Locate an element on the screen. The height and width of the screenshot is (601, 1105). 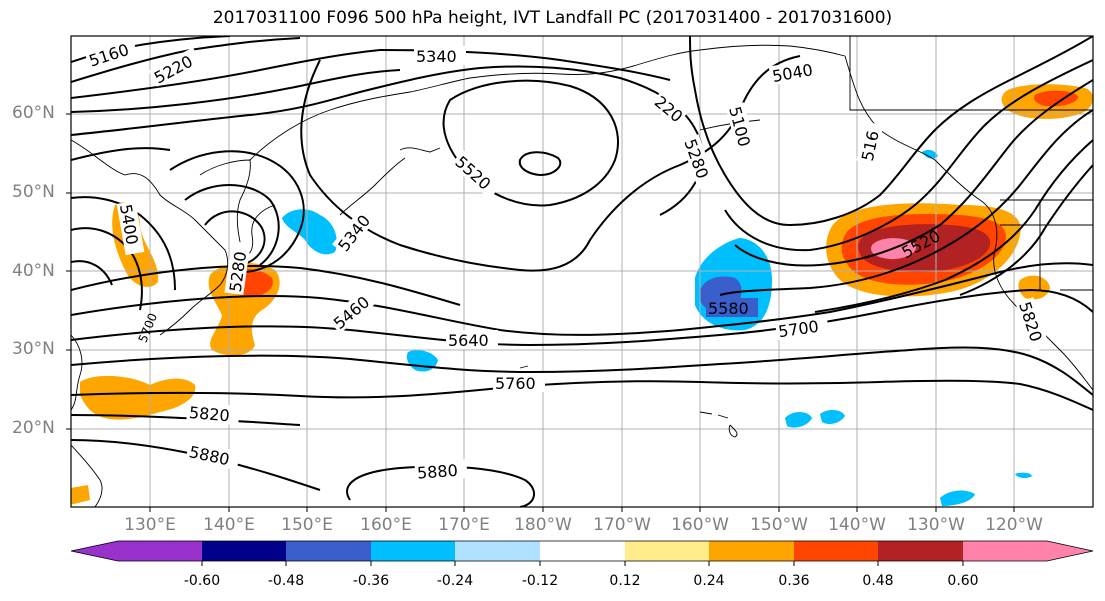
colorbar-tick-label: -0.36 is located at coordinates (371, 581).